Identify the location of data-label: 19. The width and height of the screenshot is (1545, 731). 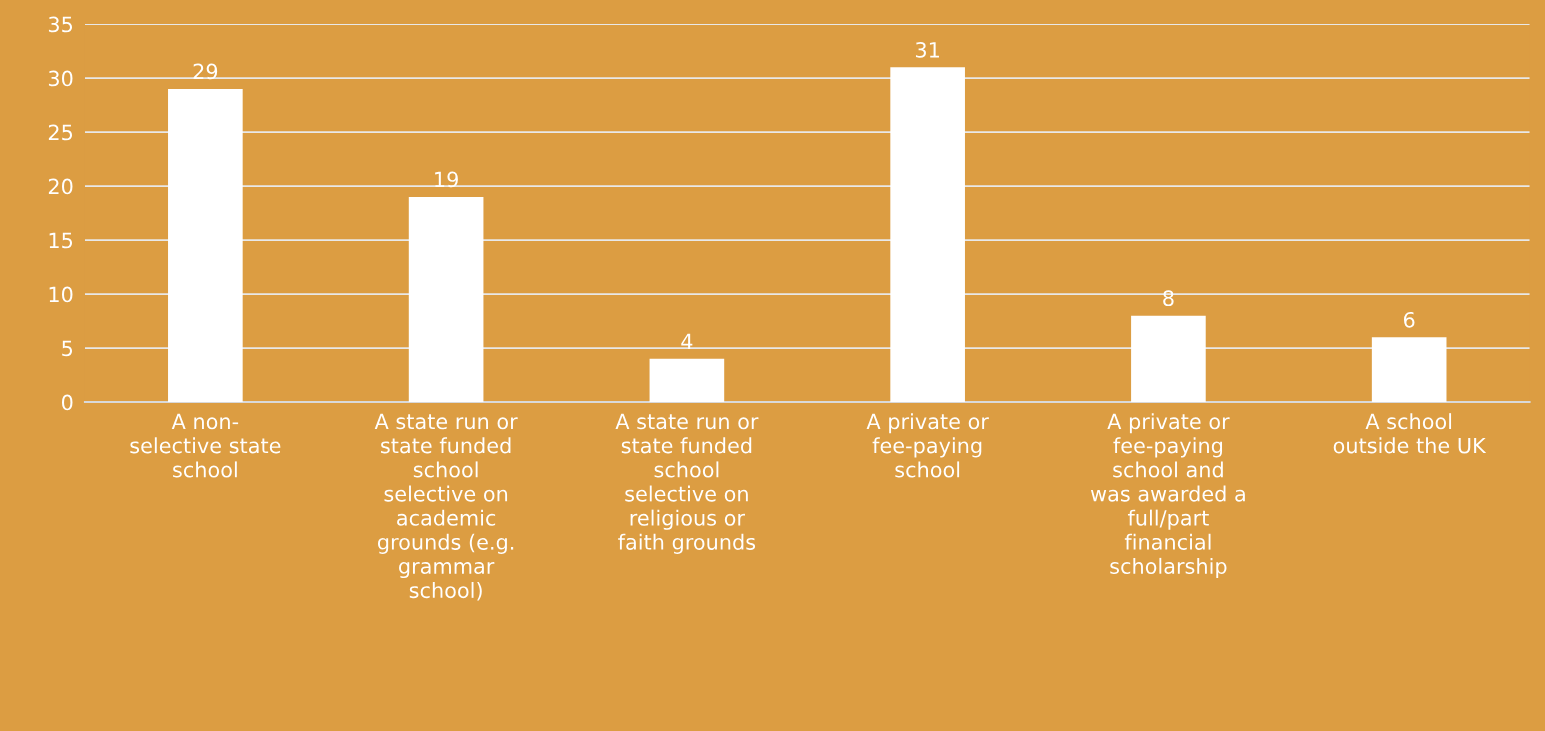
(446, 179).